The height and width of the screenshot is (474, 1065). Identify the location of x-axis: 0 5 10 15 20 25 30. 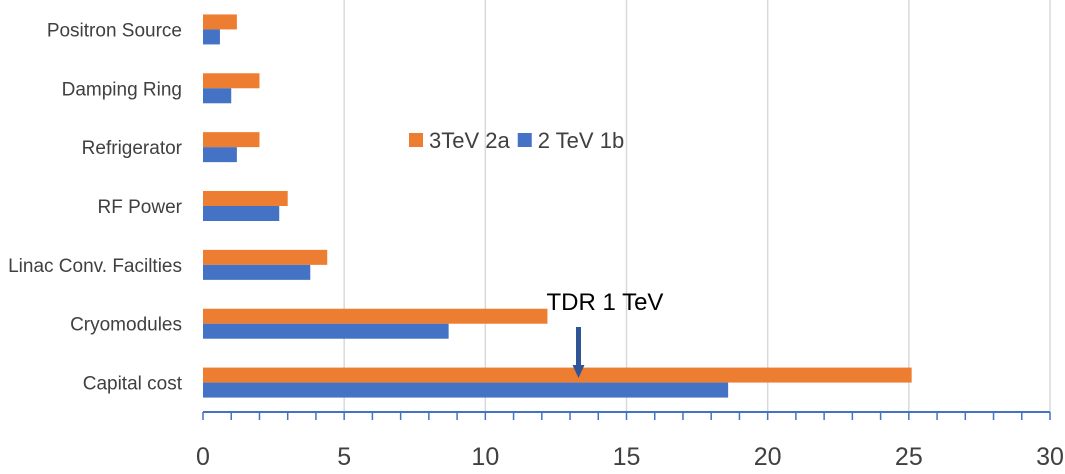
(630, 441).